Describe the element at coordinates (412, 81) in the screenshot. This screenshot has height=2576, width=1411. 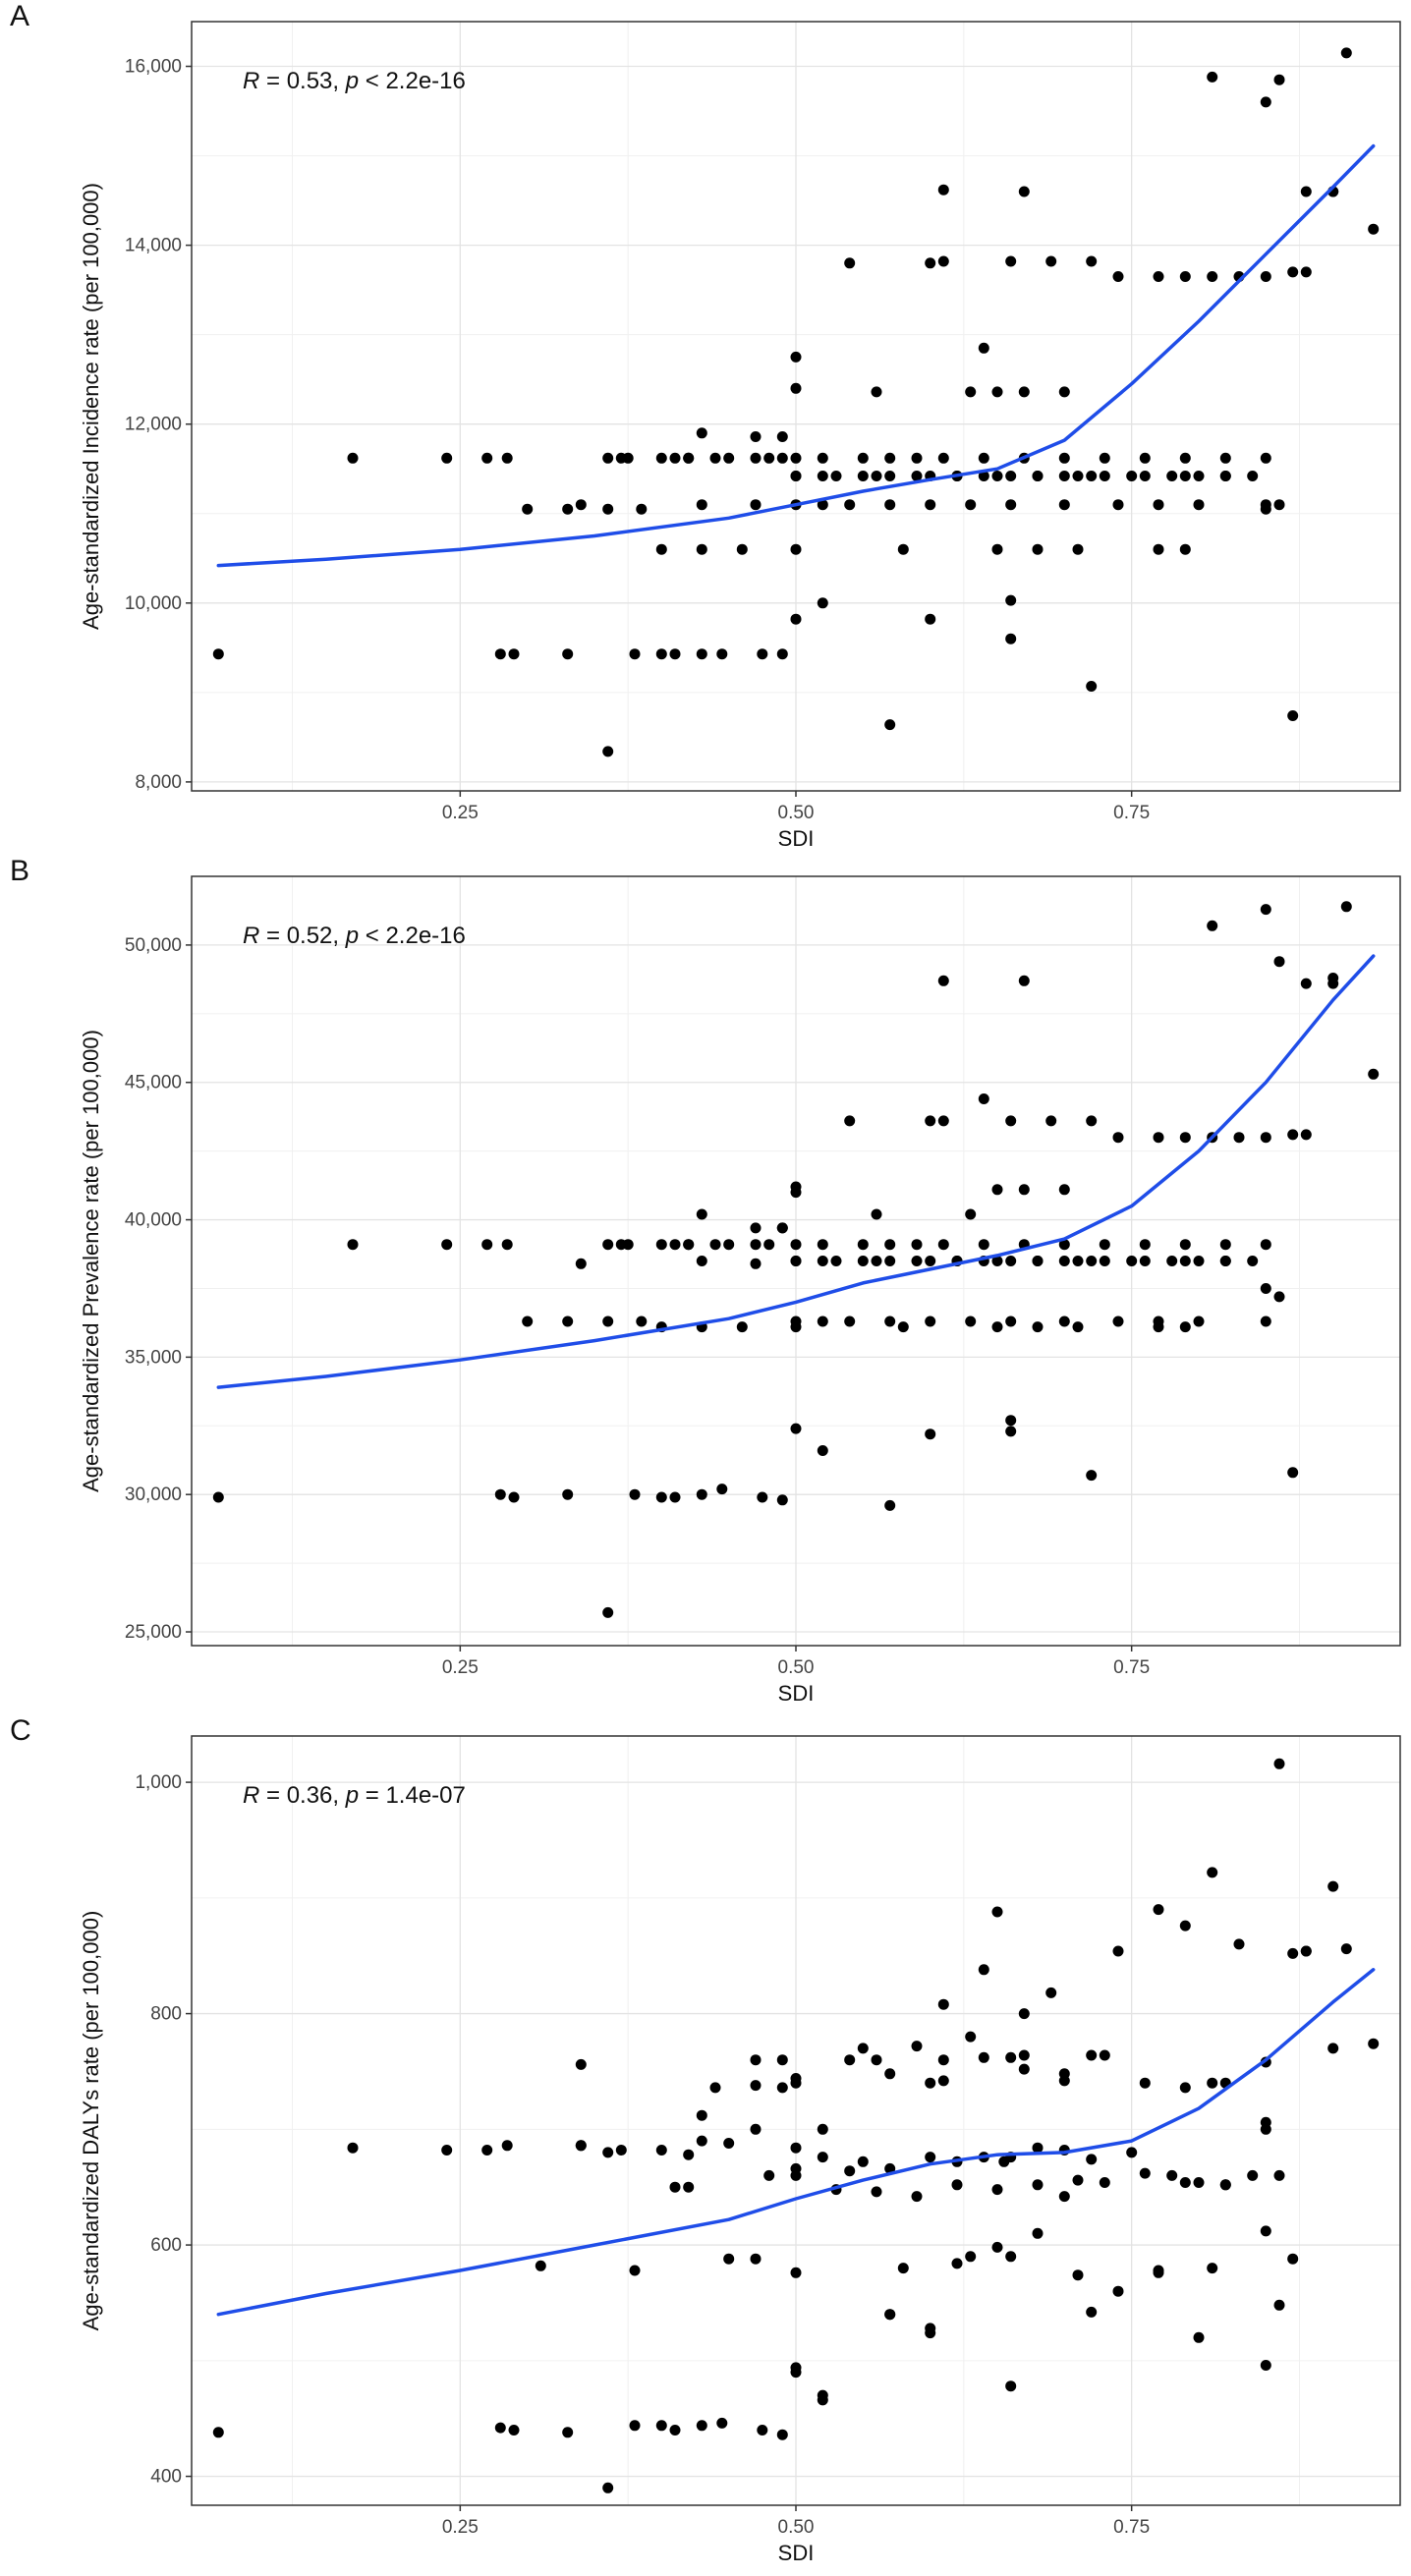
I see `annotation-p-text: < 2.2e-16` at that location.